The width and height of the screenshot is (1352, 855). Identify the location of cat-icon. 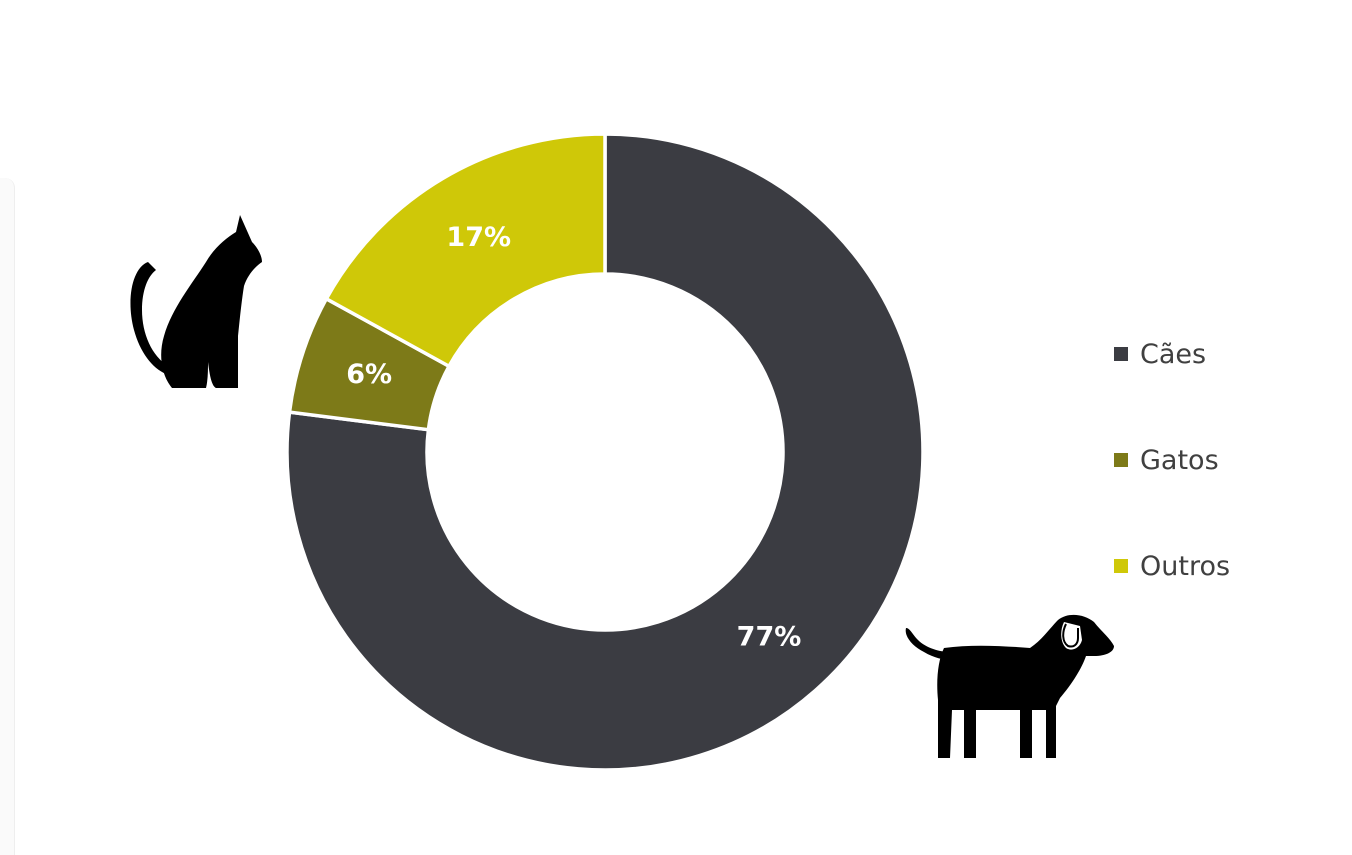
(196, 301).